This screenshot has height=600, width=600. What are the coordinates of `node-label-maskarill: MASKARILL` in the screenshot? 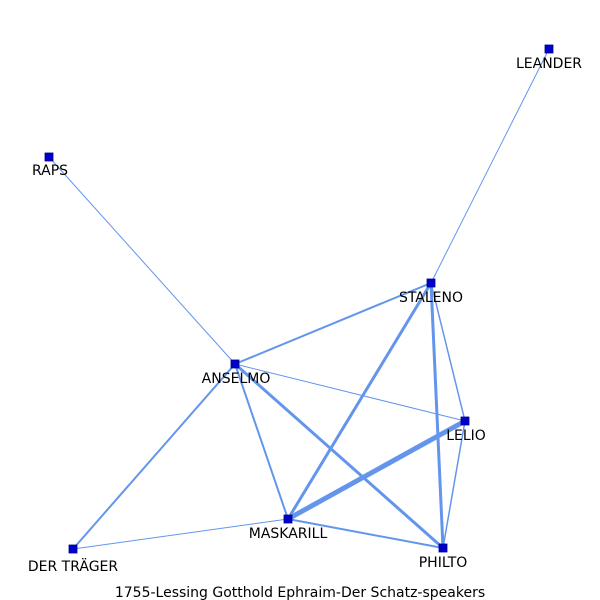 It's located at (288, 534).